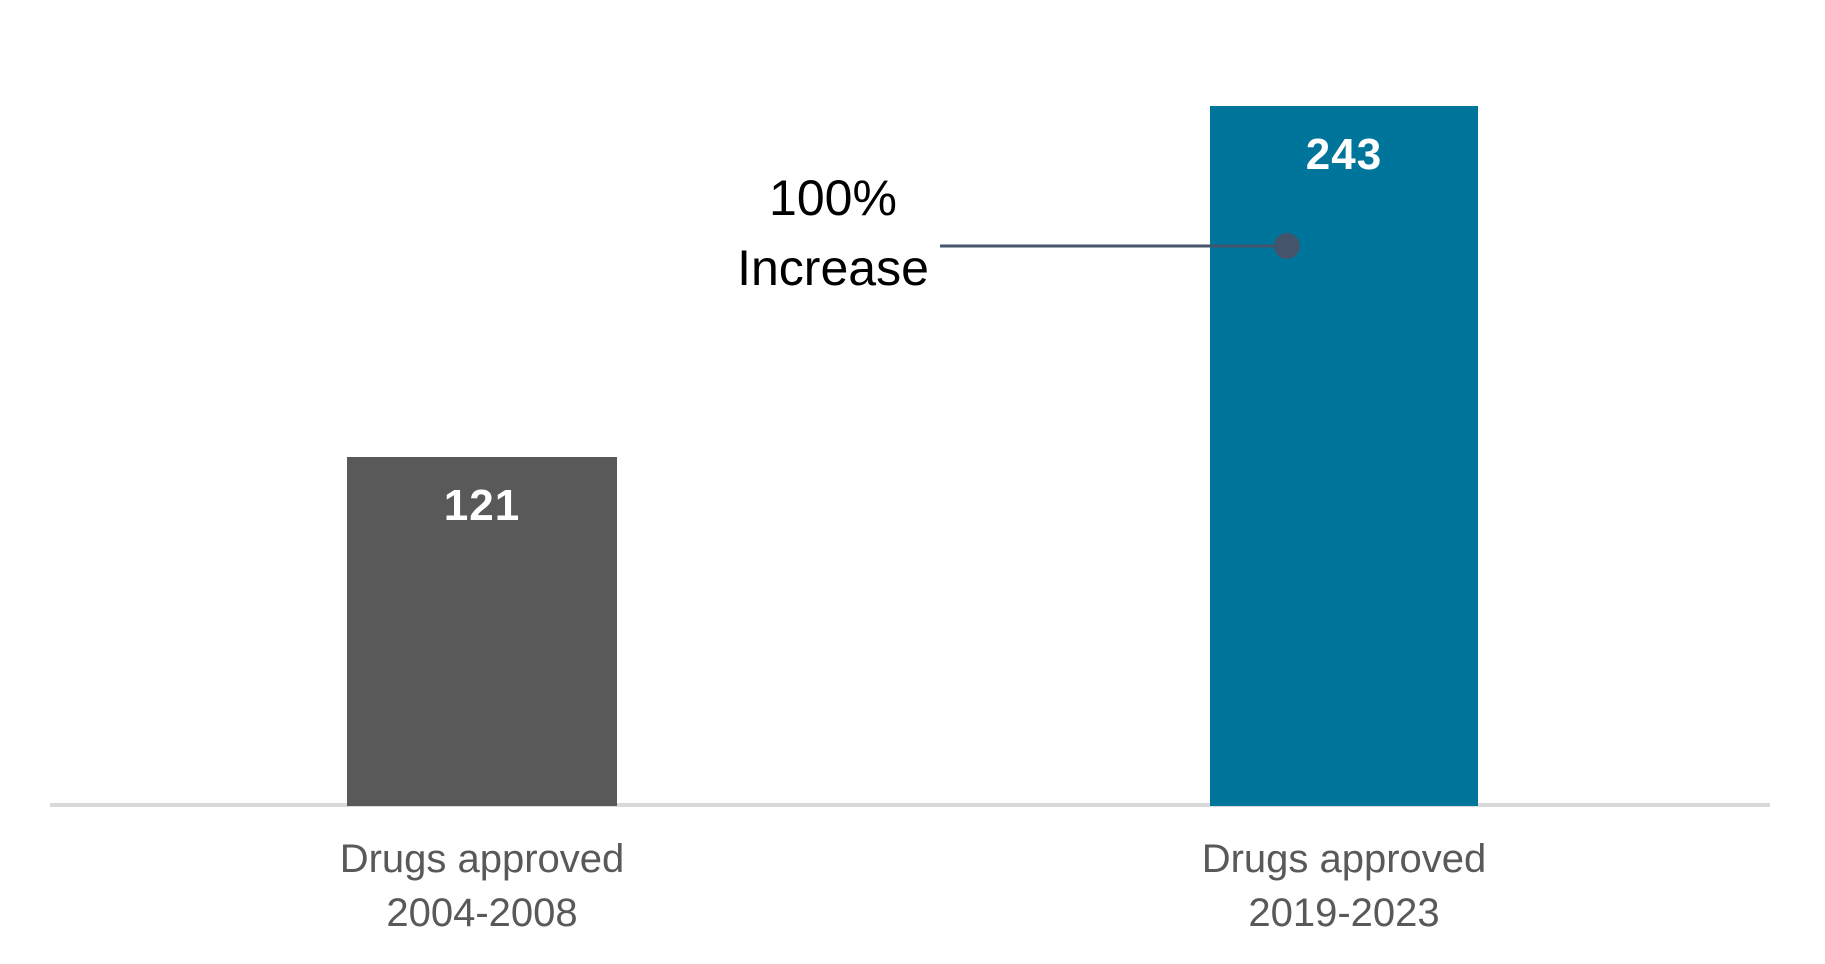  Describe the element at coordinates (482, 913) in the screenshot. I see `category-label-line2: 2004-2008` at that location.